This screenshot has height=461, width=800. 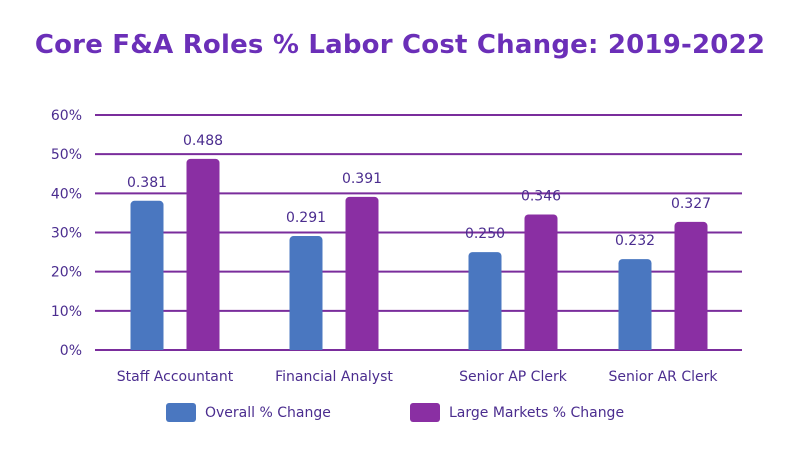 What do you see at coordinates (66, 194) in the screenshot?
I see `y-tick-label: 40%` at bounding box center [66, 194].